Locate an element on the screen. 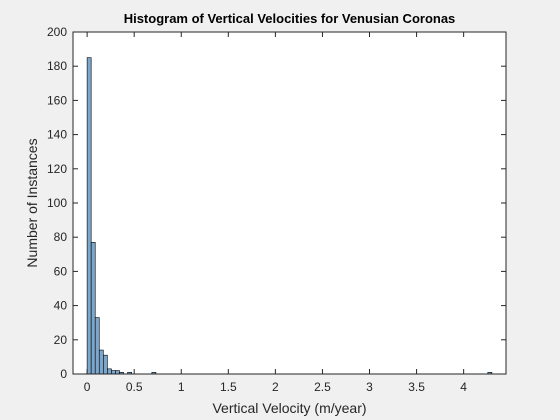 Image resolution: width=560 pixels, height=420 pixels. x-tick-label-8: 4 is located at coordinates (463, 387).